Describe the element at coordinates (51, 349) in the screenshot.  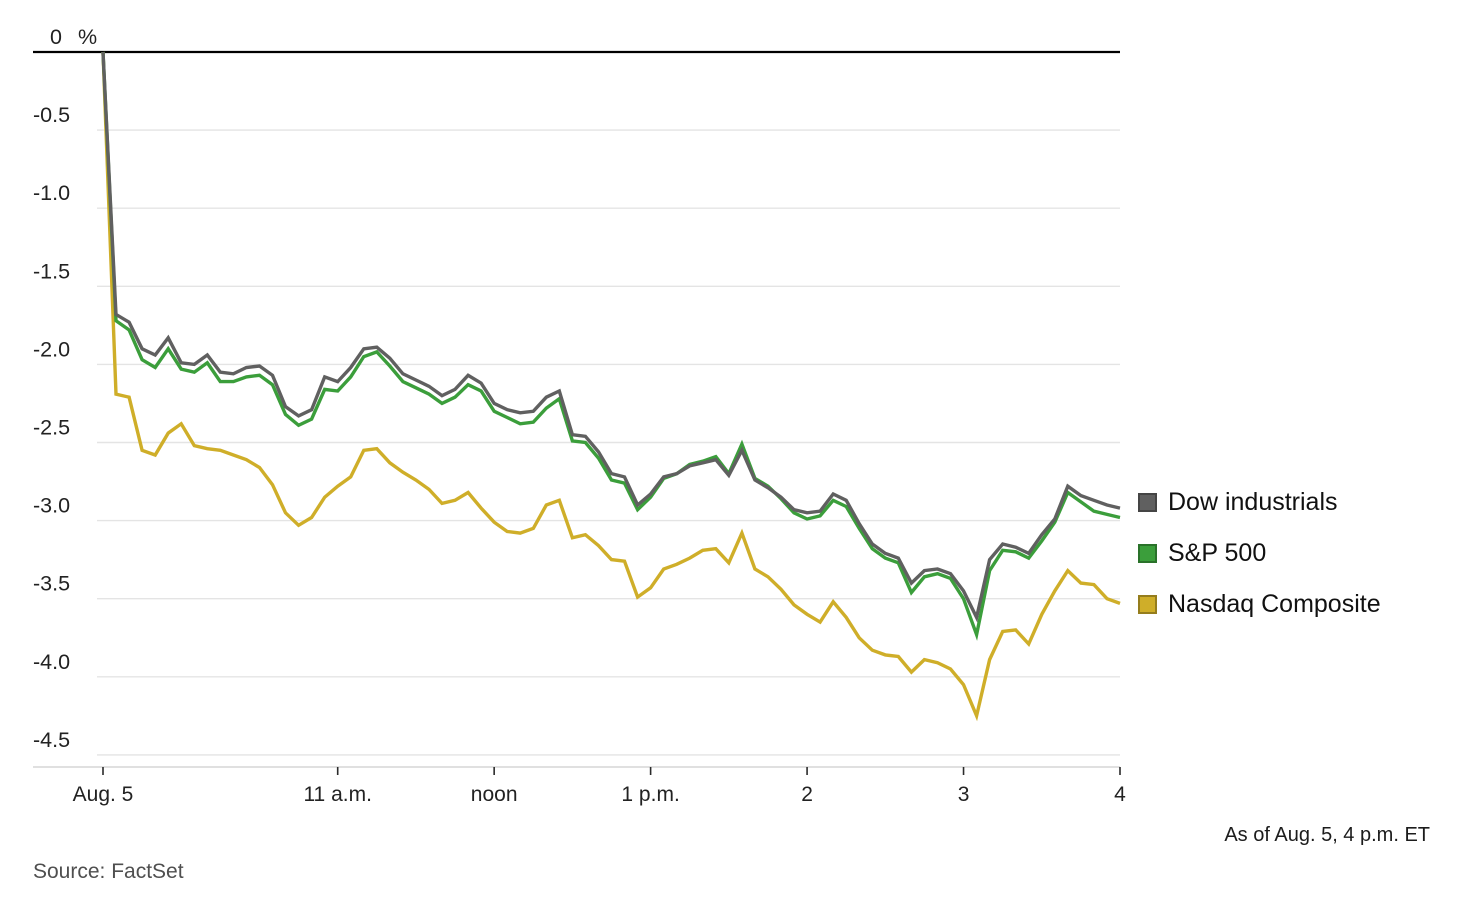
I see `y-tick-label: -2.0` at that location.